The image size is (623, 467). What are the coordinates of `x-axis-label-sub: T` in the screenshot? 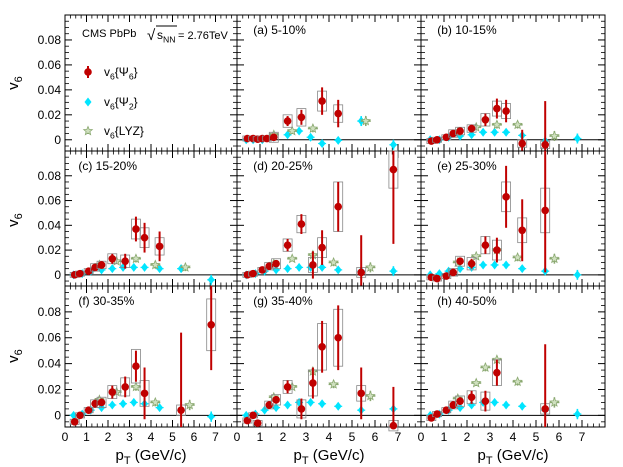 It's located at (127, 461).